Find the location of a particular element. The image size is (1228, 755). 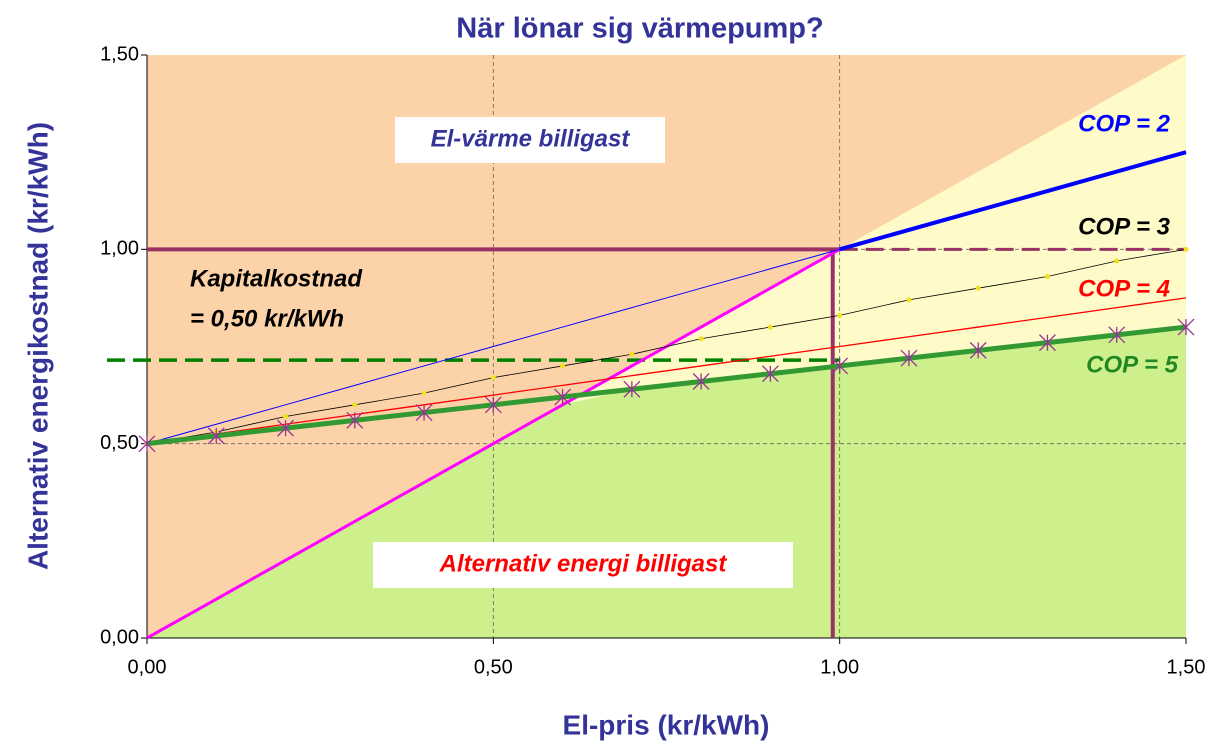

annotation: El-värme billigast is located at coordinates (531, 138).